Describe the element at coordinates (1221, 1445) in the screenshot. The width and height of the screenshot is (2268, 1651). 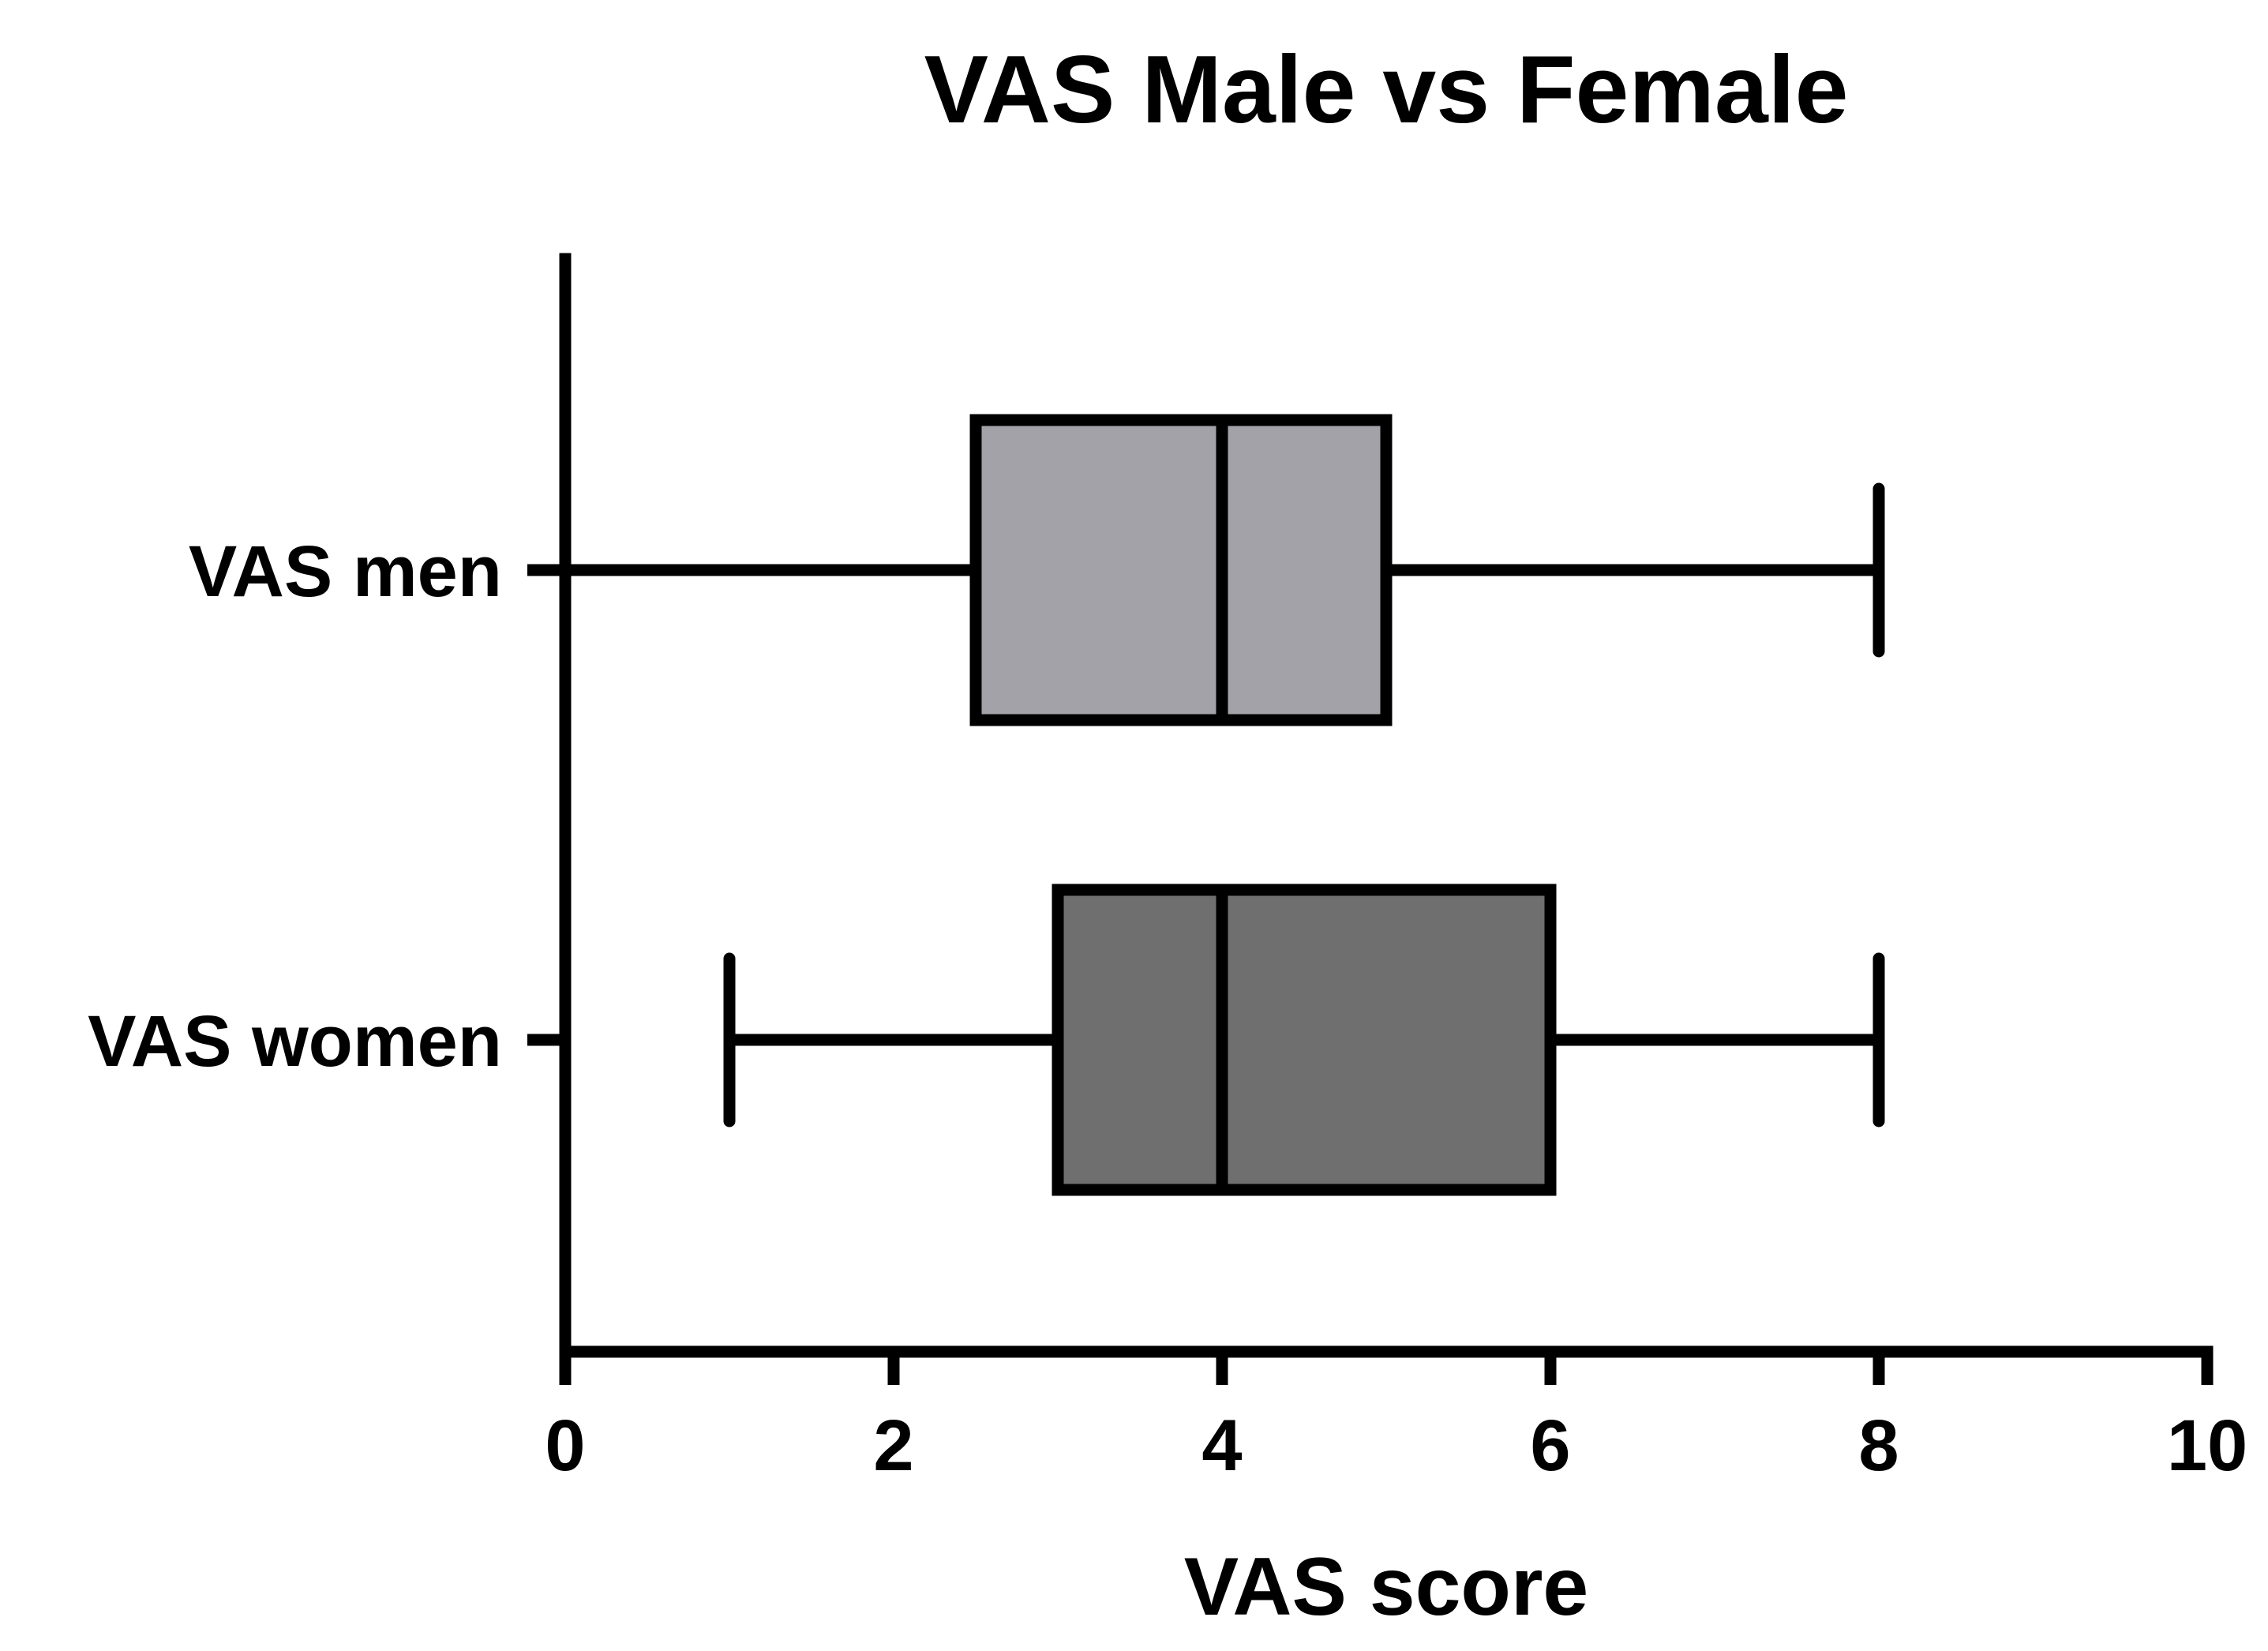
I see `x-tick-label: 4` at that location.